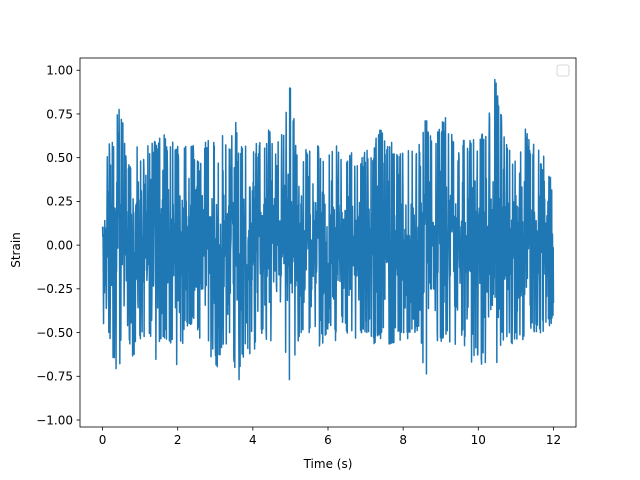  I want to click on x-tick-label: 0, so click(103, 440).